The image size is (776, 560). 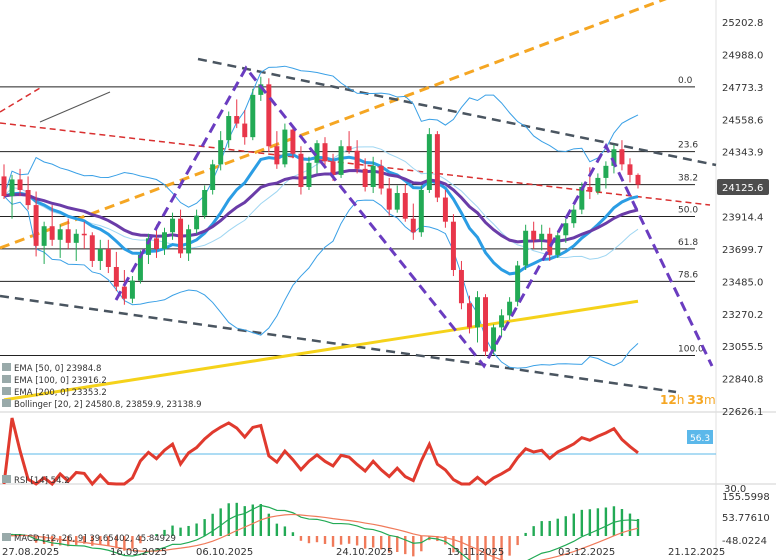 I want to click on macd-indicator: 155.5998 53.77610 -48.0224, so click(x=386, y=526).